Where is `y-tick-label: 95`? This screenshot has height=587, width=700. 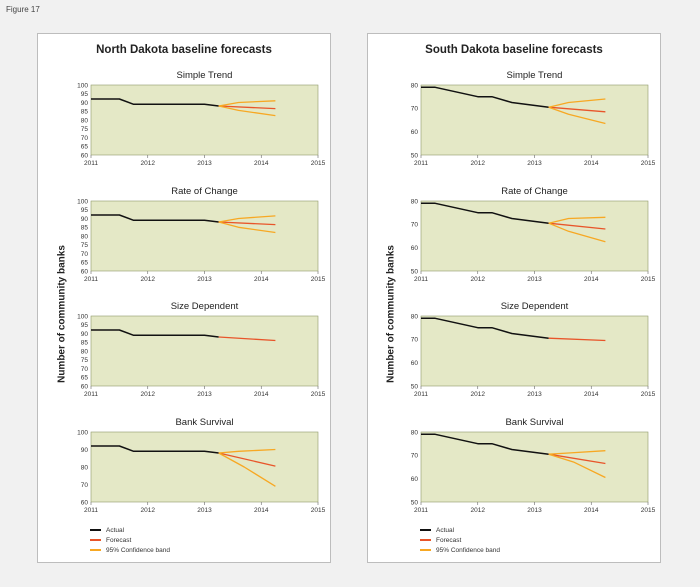 y-tick-label: 95 is located at coordinates (85, 325).